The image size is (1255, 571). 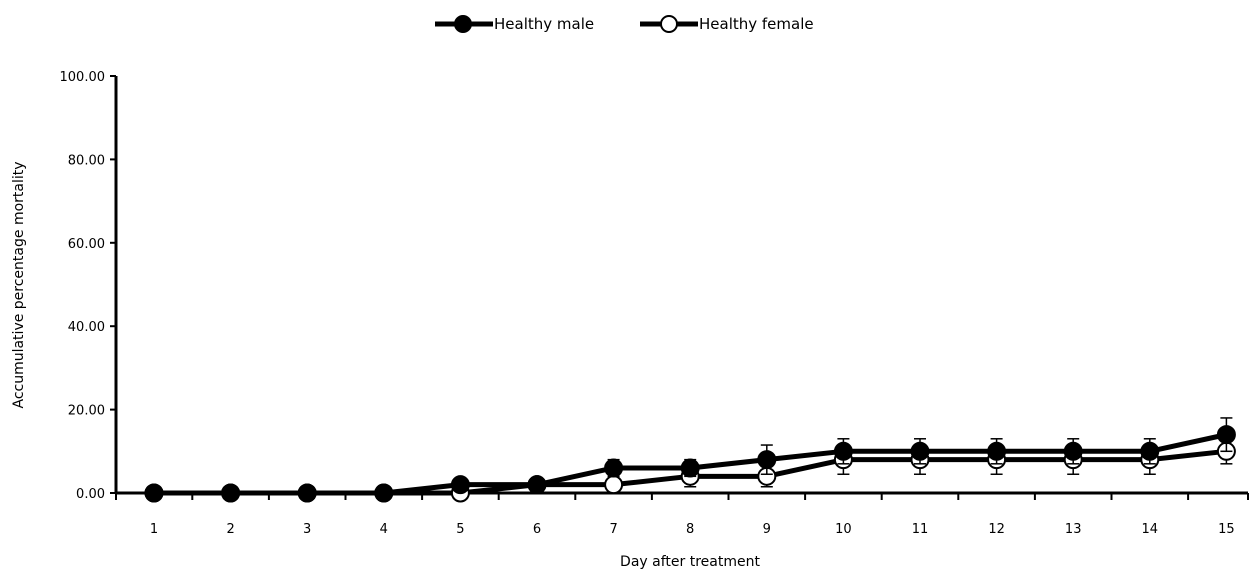 I want to click on y-tick-label: 100.00, so click(x=83, y=77).